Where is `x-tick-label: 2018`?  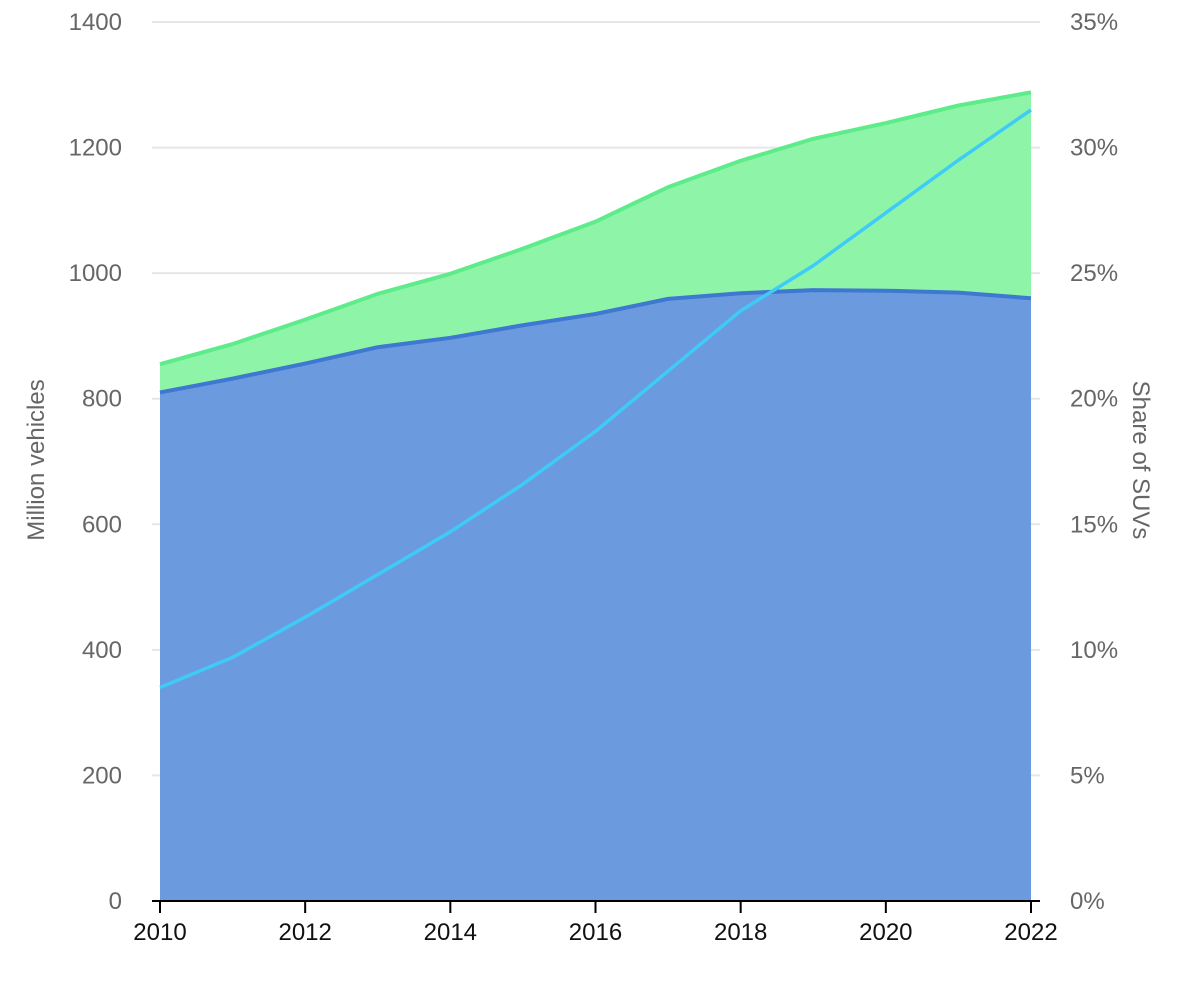 x-tick-label: 2018 is located at coordinates (740, 932).